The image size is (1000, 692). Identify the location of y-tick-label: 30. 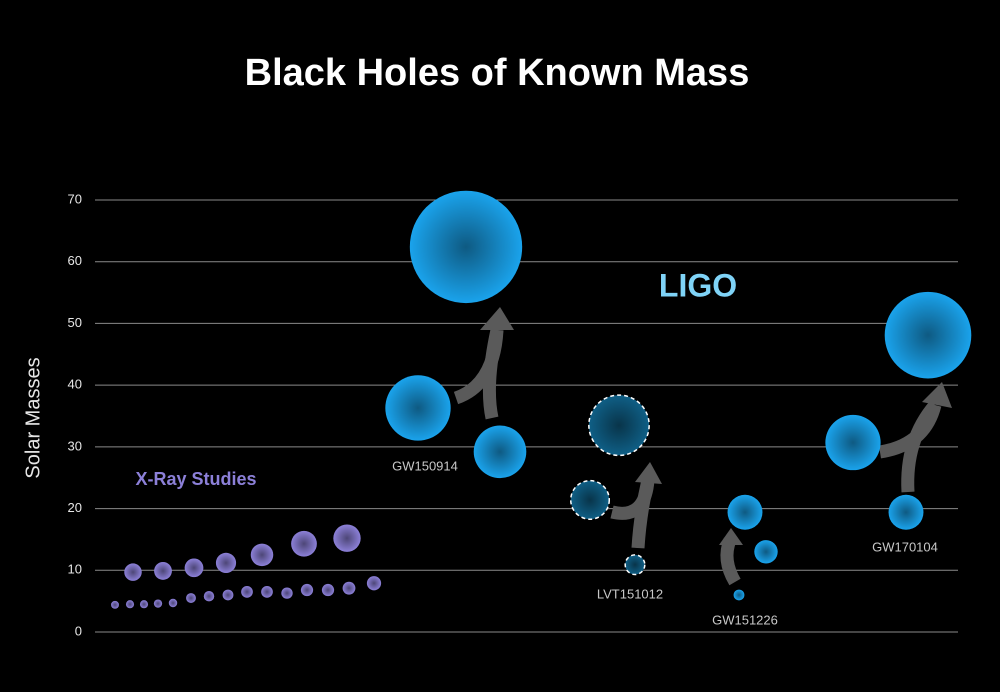
(75, 445).